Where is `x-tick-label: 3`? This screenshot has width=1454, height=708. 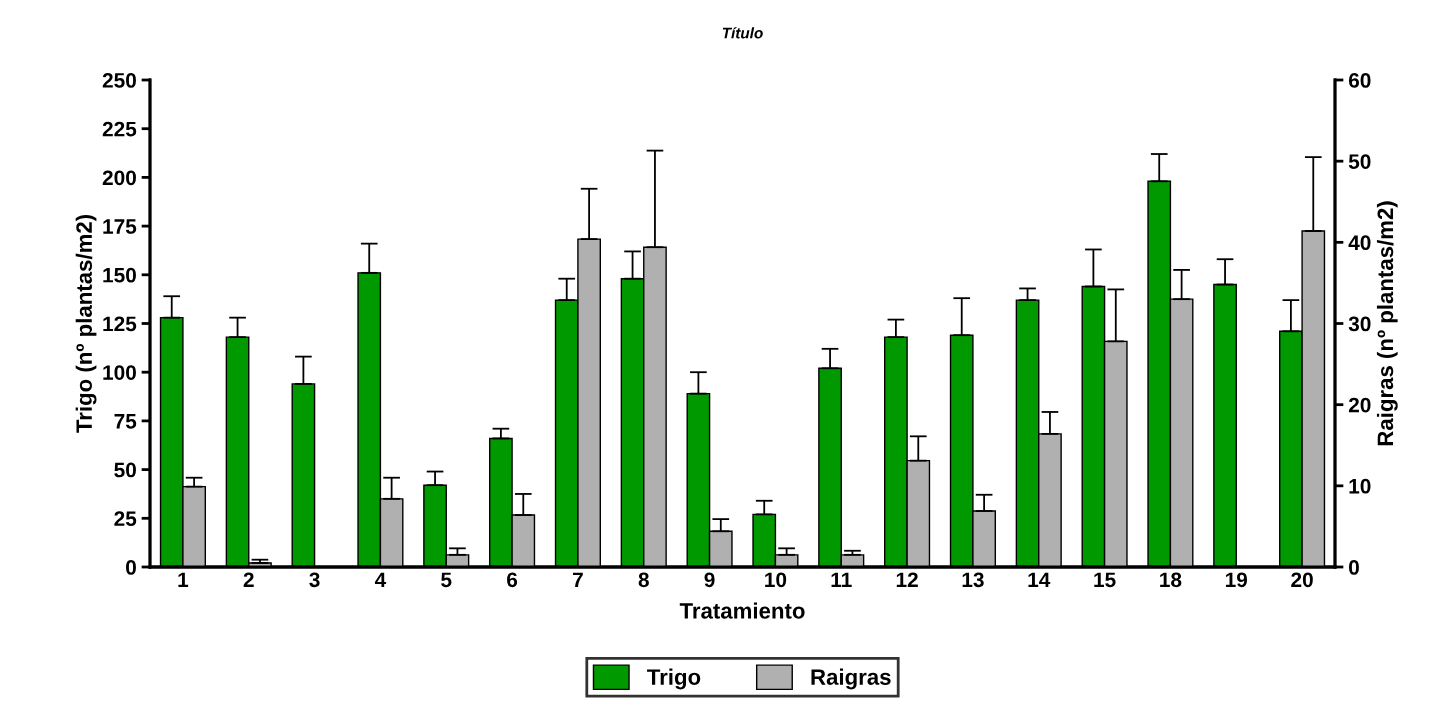
x-tick-label: 3 is located at coordinates (314, 580).